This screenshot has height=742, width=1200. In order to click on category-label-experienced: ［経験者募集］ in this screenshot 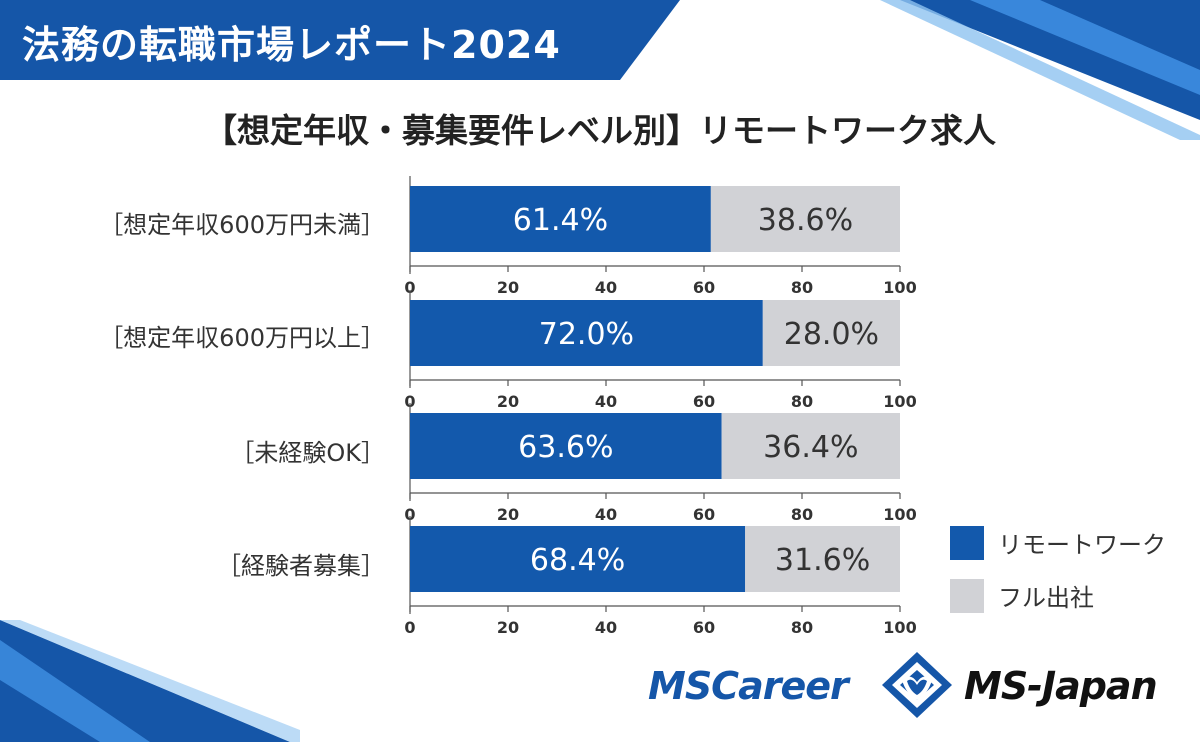, I will do `click(301, 566)`.